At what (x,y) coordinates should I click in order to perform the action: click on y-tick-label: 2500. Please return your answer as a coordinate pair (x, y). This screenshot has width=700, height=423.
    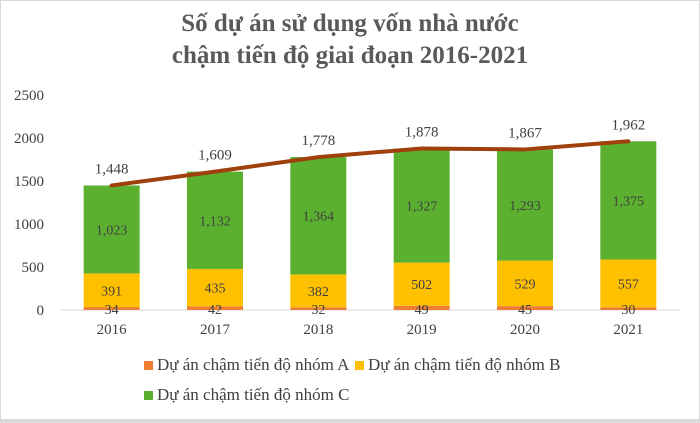
    Looking at the image, I should click on (29, 96).